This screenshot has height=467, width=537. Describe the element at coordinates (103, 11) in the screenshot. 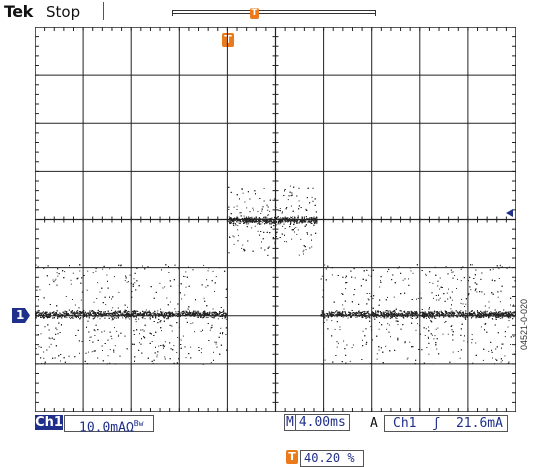

I see `header-divider` at that location.